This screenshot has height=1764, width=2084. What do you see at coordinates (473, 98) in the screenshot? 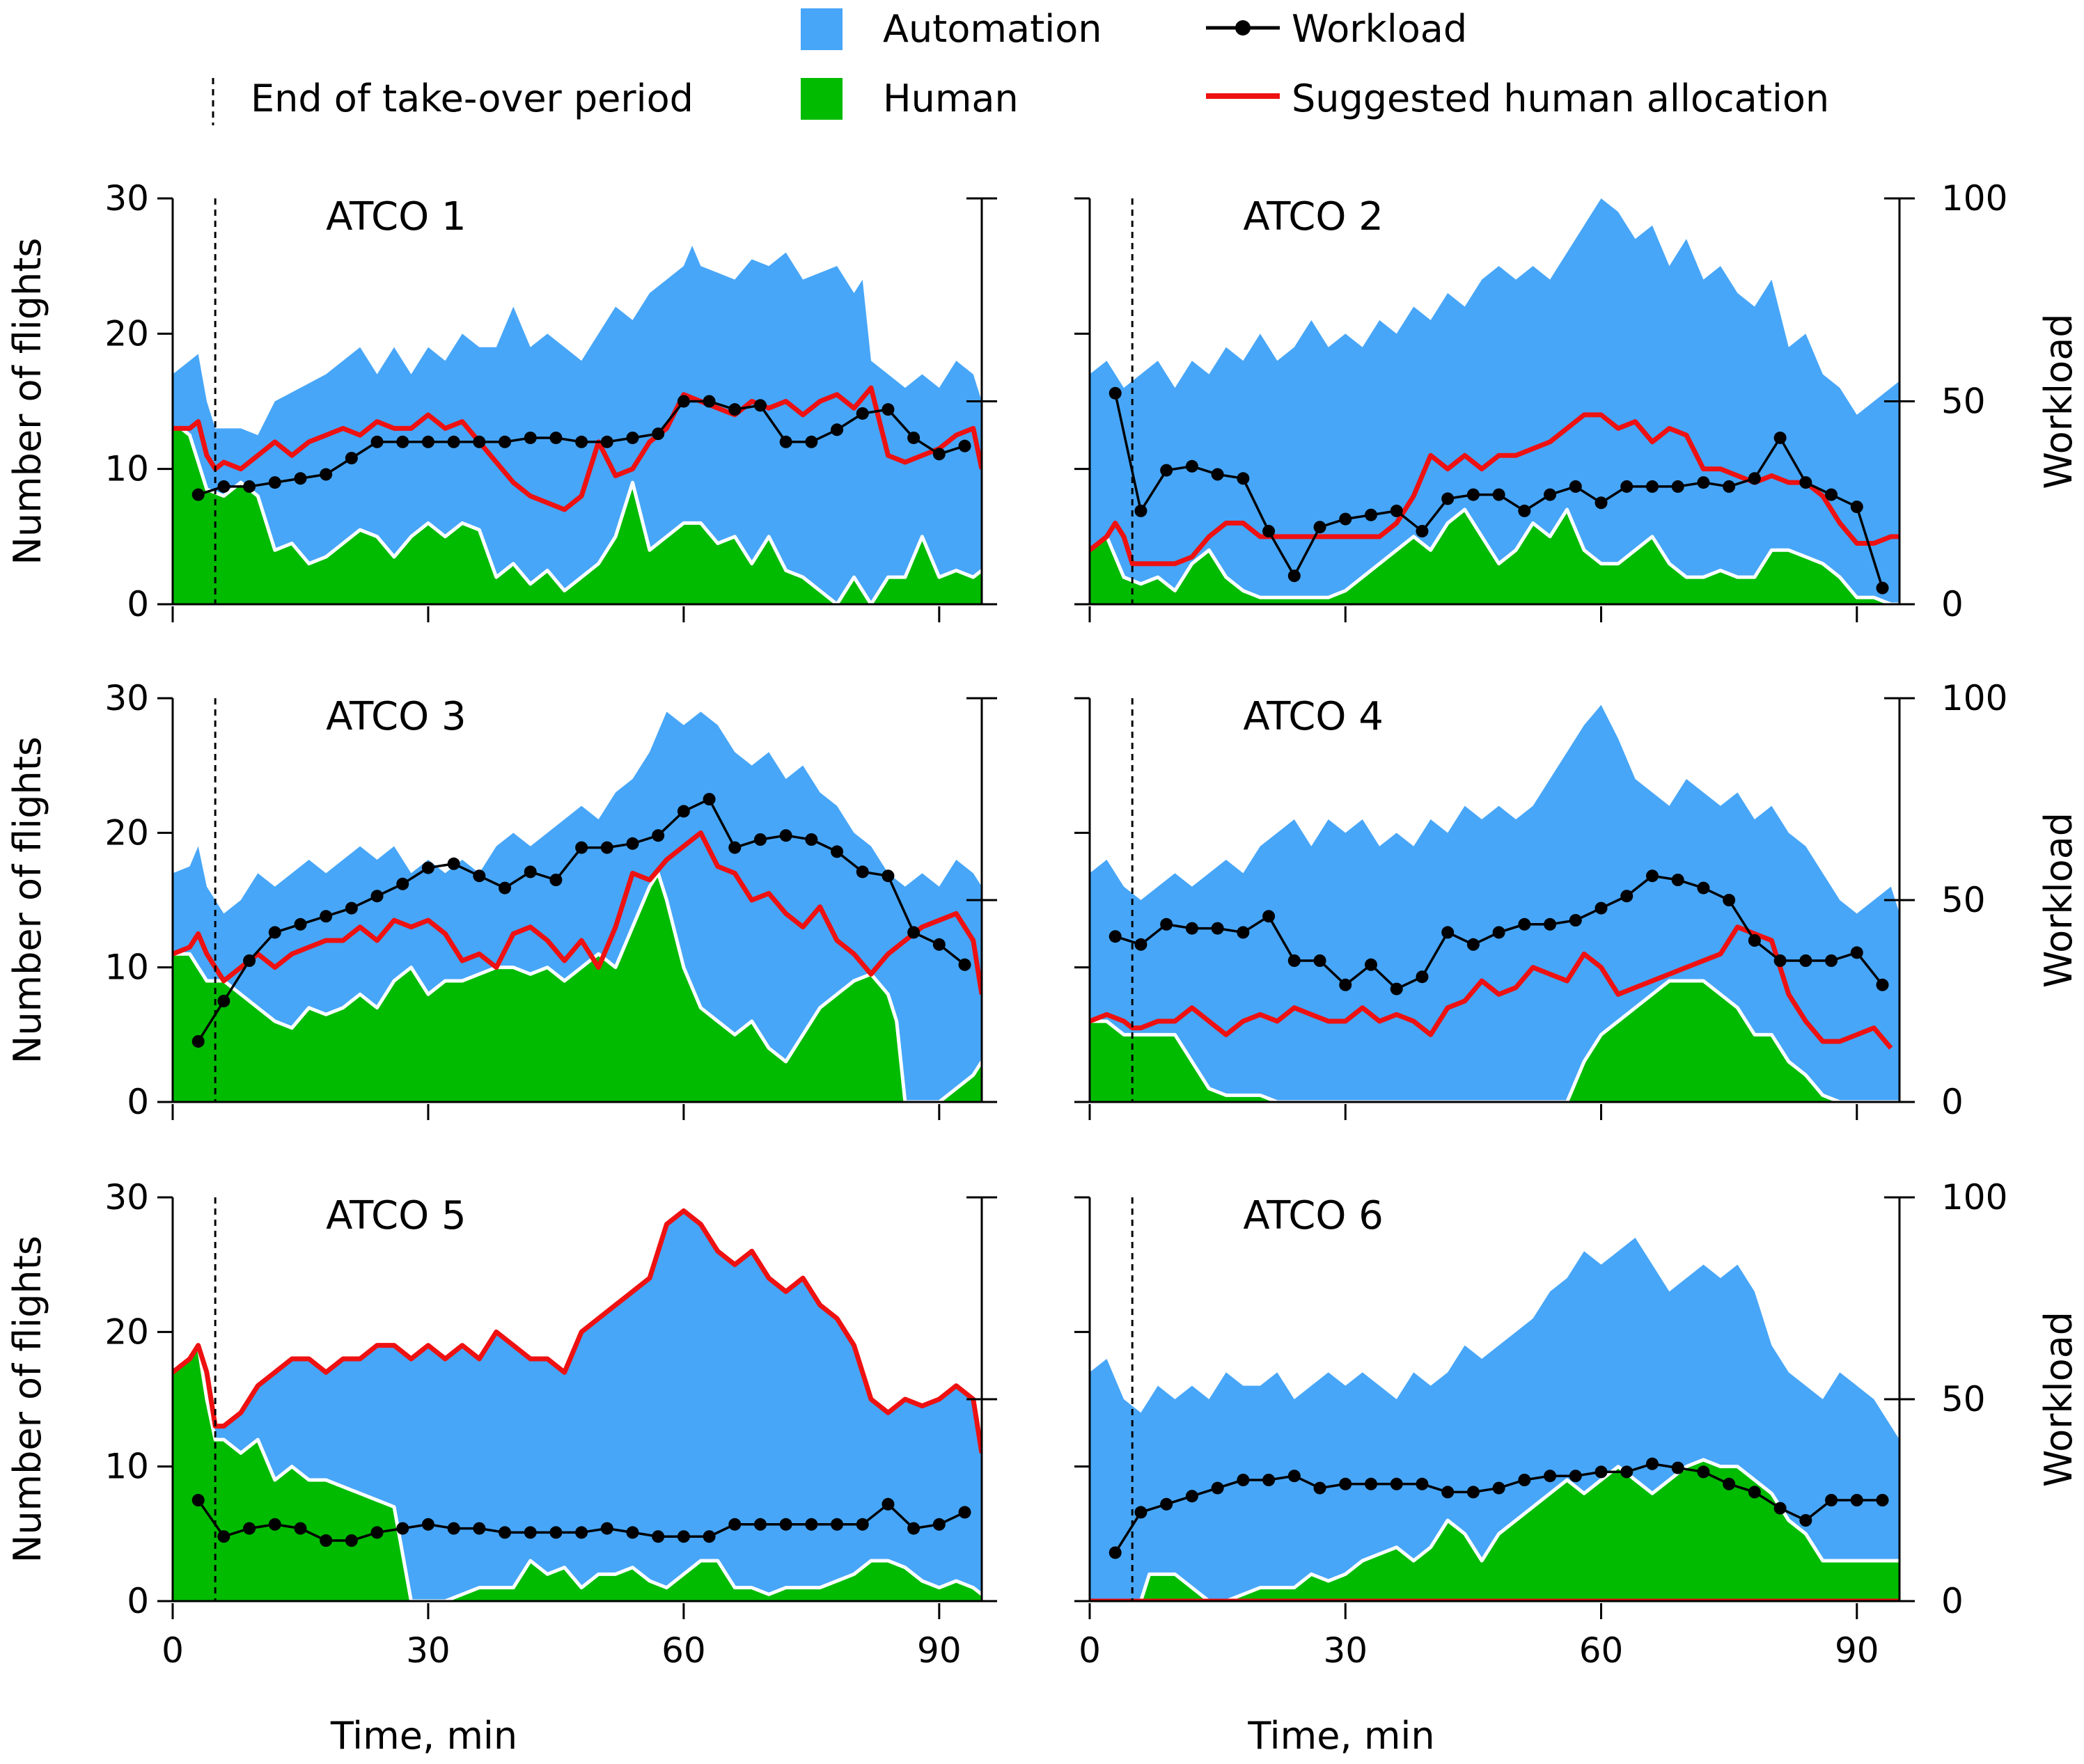
I see `legend-takeover-label: End of take-over period` at bounding box center [473, 98].